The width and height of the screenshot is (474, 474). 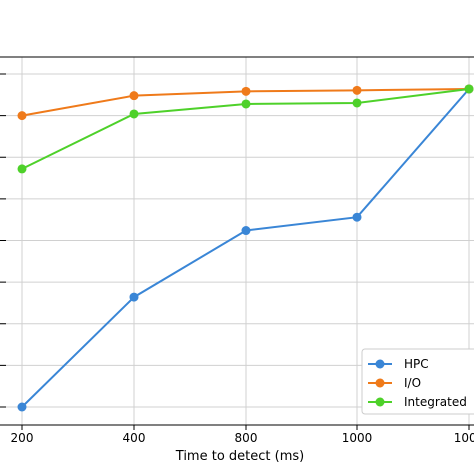 What do you see at coordinates (435, 402) in the screenshot?
I see `legend-label-2: Integrated` at bounding box center [435, 402].